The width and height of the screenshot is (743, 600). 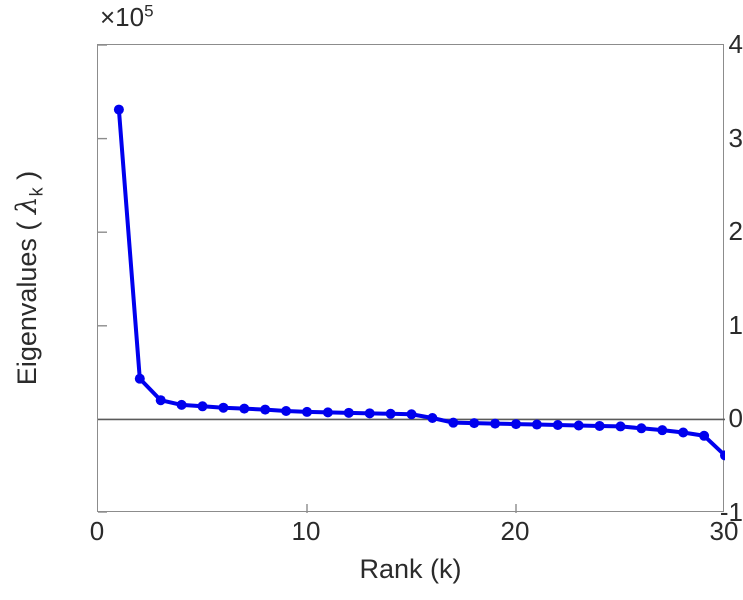 I want to click on x-tick-label: 30, so click(x=724, y=531).